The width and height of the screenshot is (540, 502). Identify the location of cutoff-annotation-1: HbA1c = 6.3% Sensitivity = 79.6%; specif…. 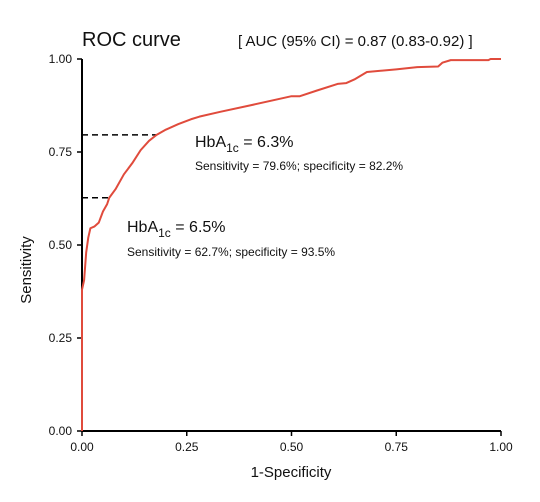
(299, 153).